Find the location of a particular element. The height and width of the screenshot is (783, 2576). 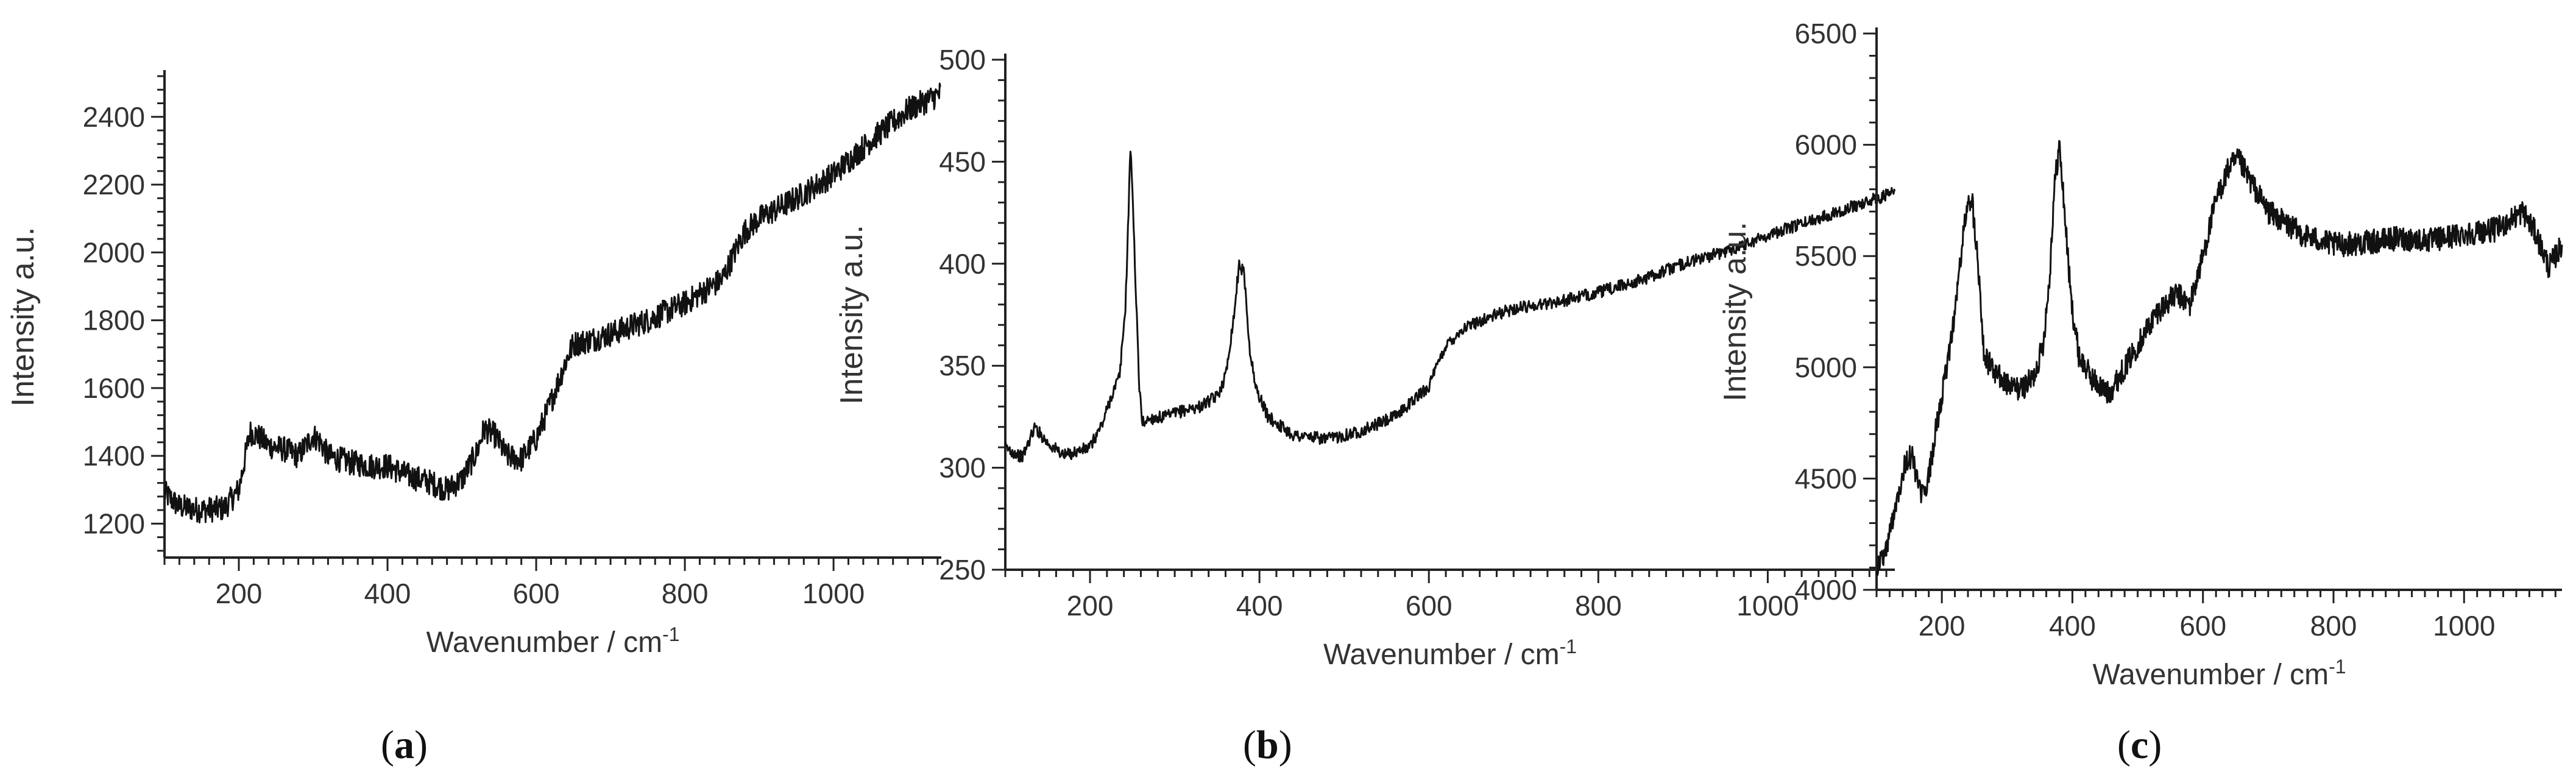

panel-caption-b: (b) is located at coordinates (1267, 745).